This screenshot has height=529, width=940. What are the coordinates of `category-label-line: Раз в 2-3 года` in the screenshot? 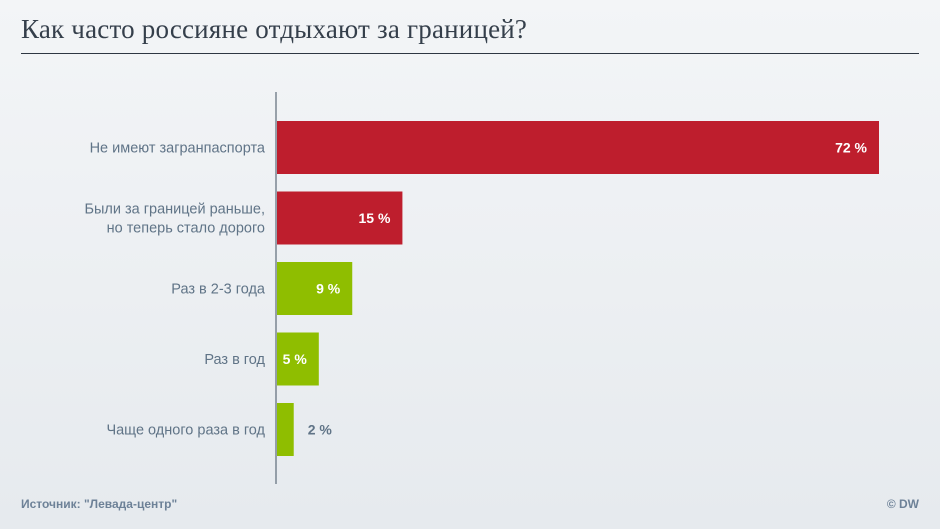 It's located at (218, 290).